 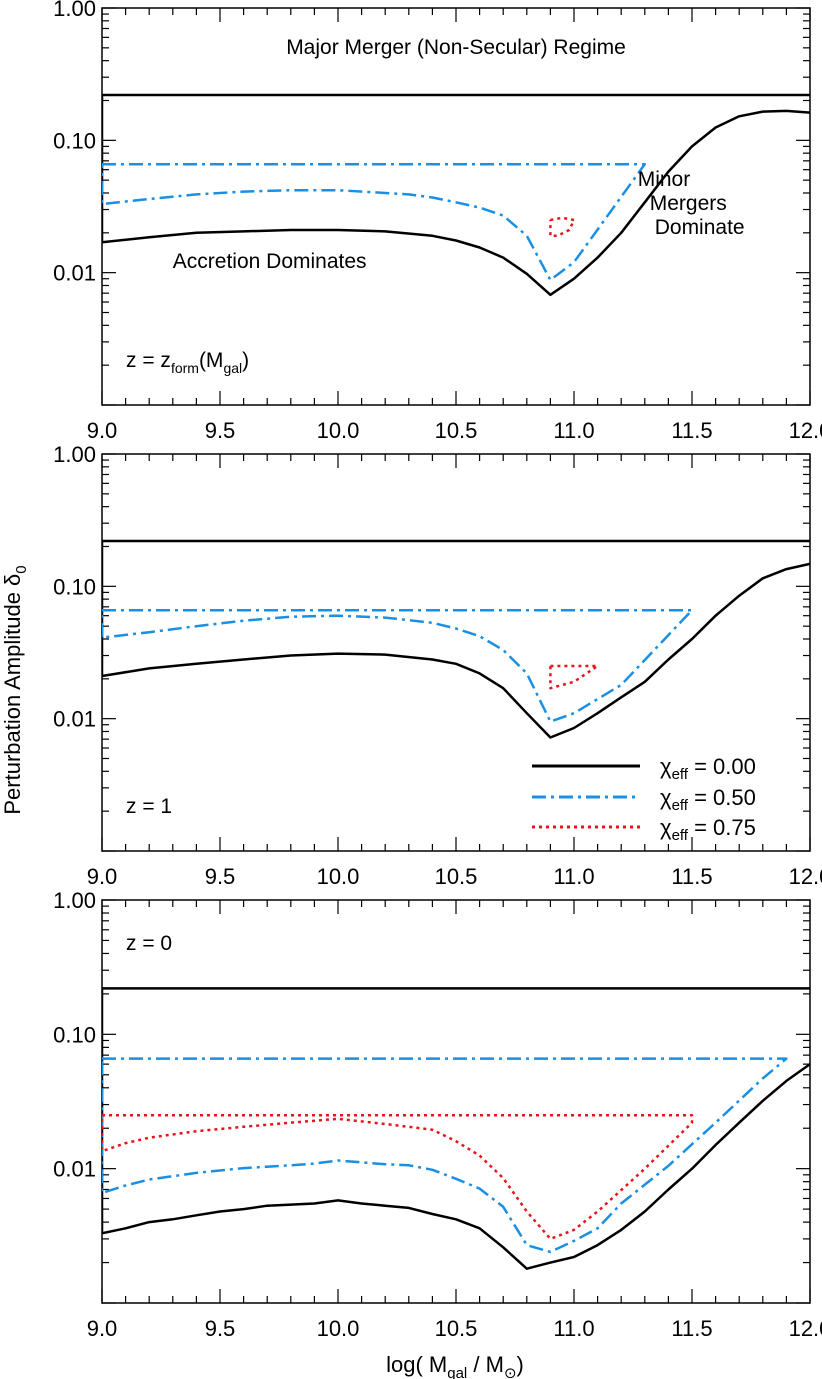 What do you see at coordinates (102, 876) in the screenshot?
I see `x-tick-label-1: 9.0` at bounding box center [102, 876].